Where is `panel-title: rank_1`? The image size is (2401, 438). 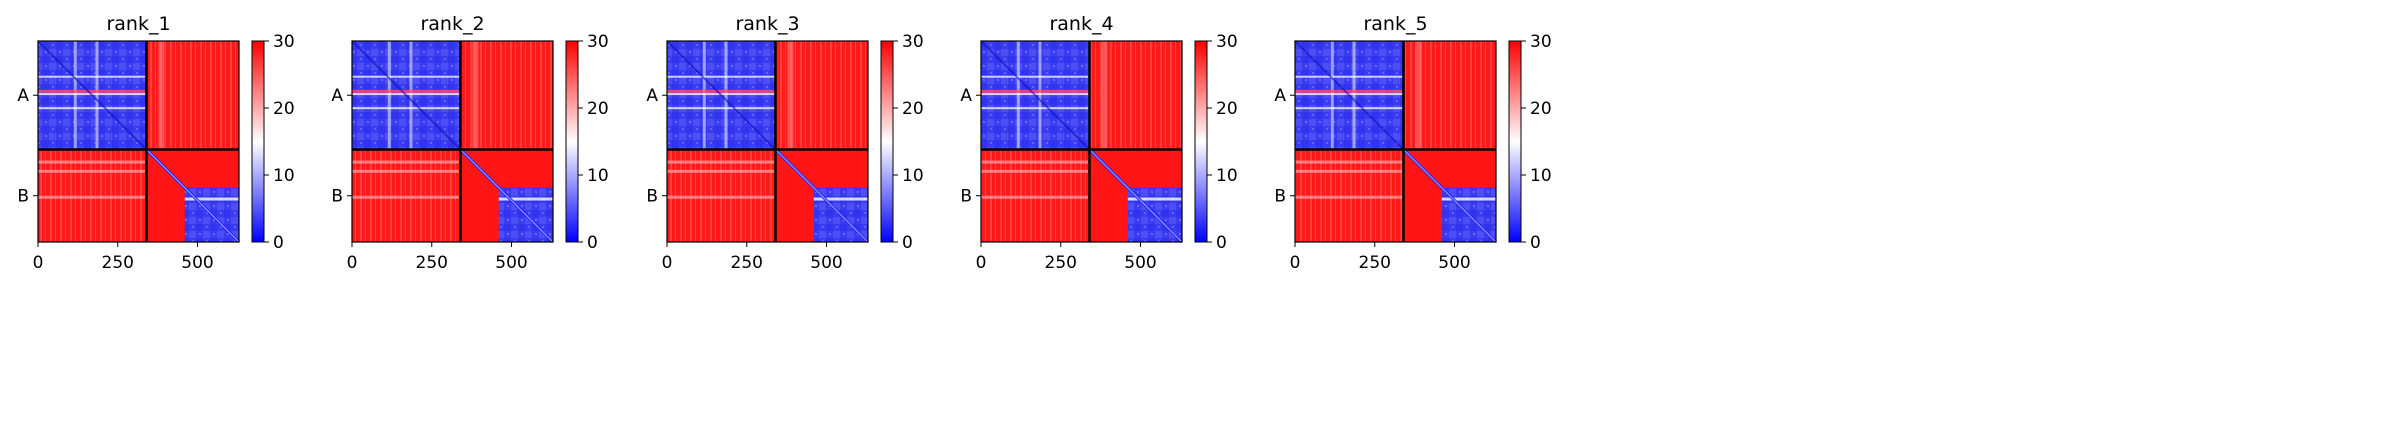 panel-title: rank_1 is located at coordinates (138, 24).